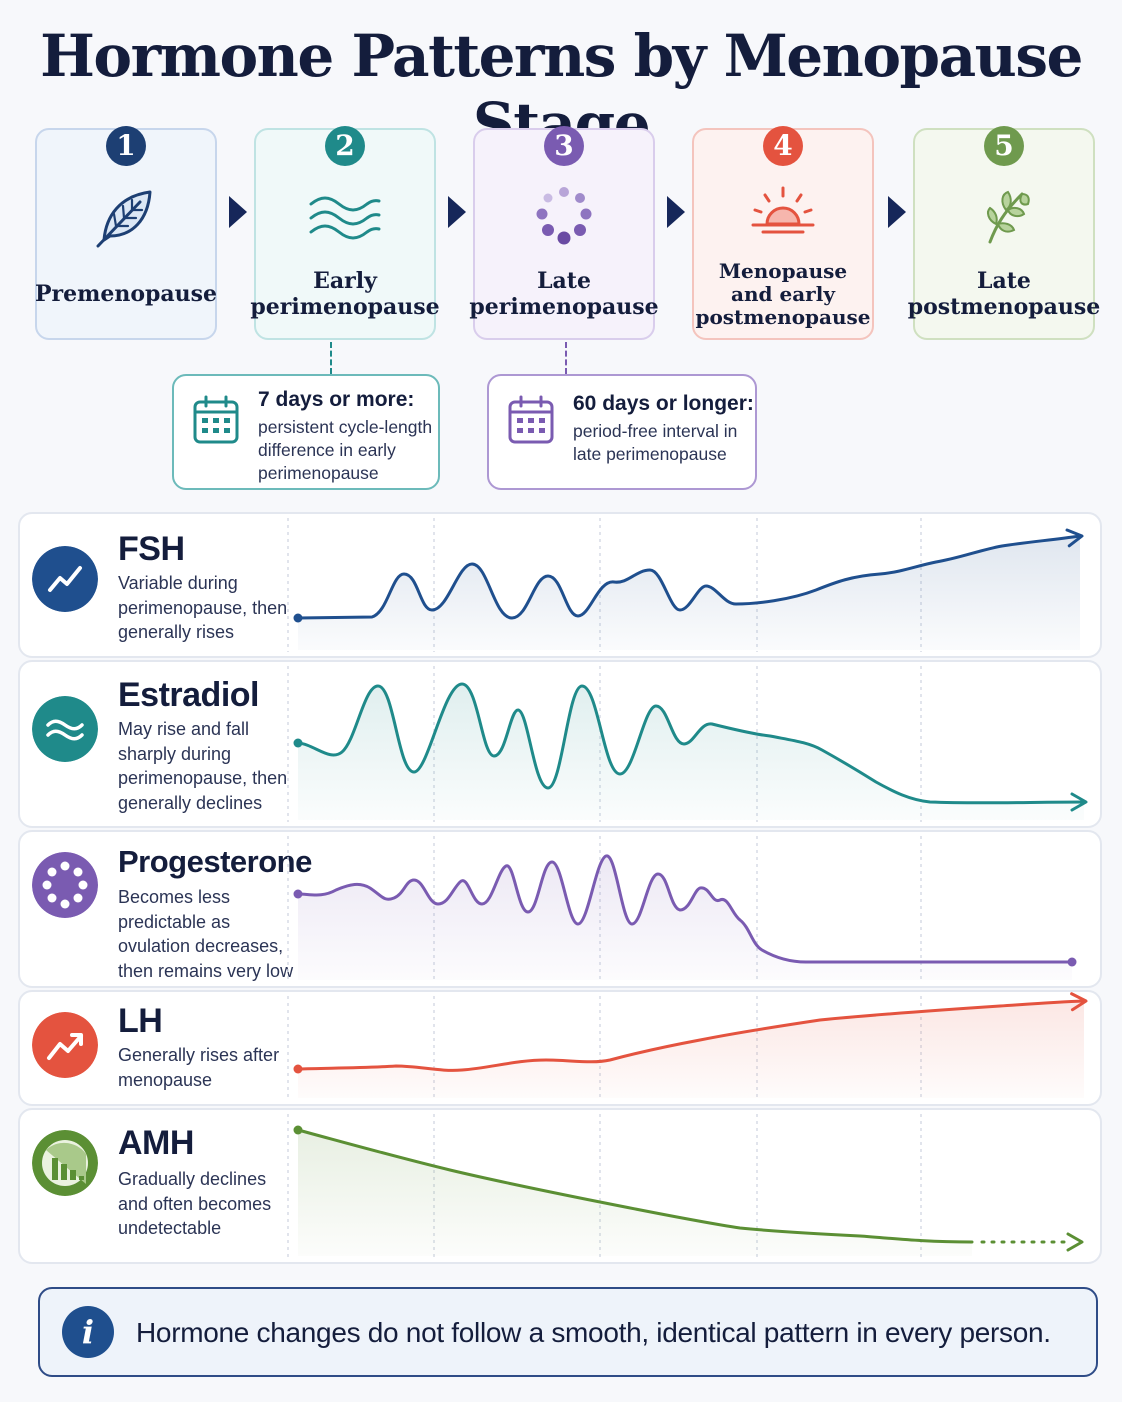 This screenshot has height=1402, width=1122. I want to click on hormone-name: LH, so click(140, 1021).